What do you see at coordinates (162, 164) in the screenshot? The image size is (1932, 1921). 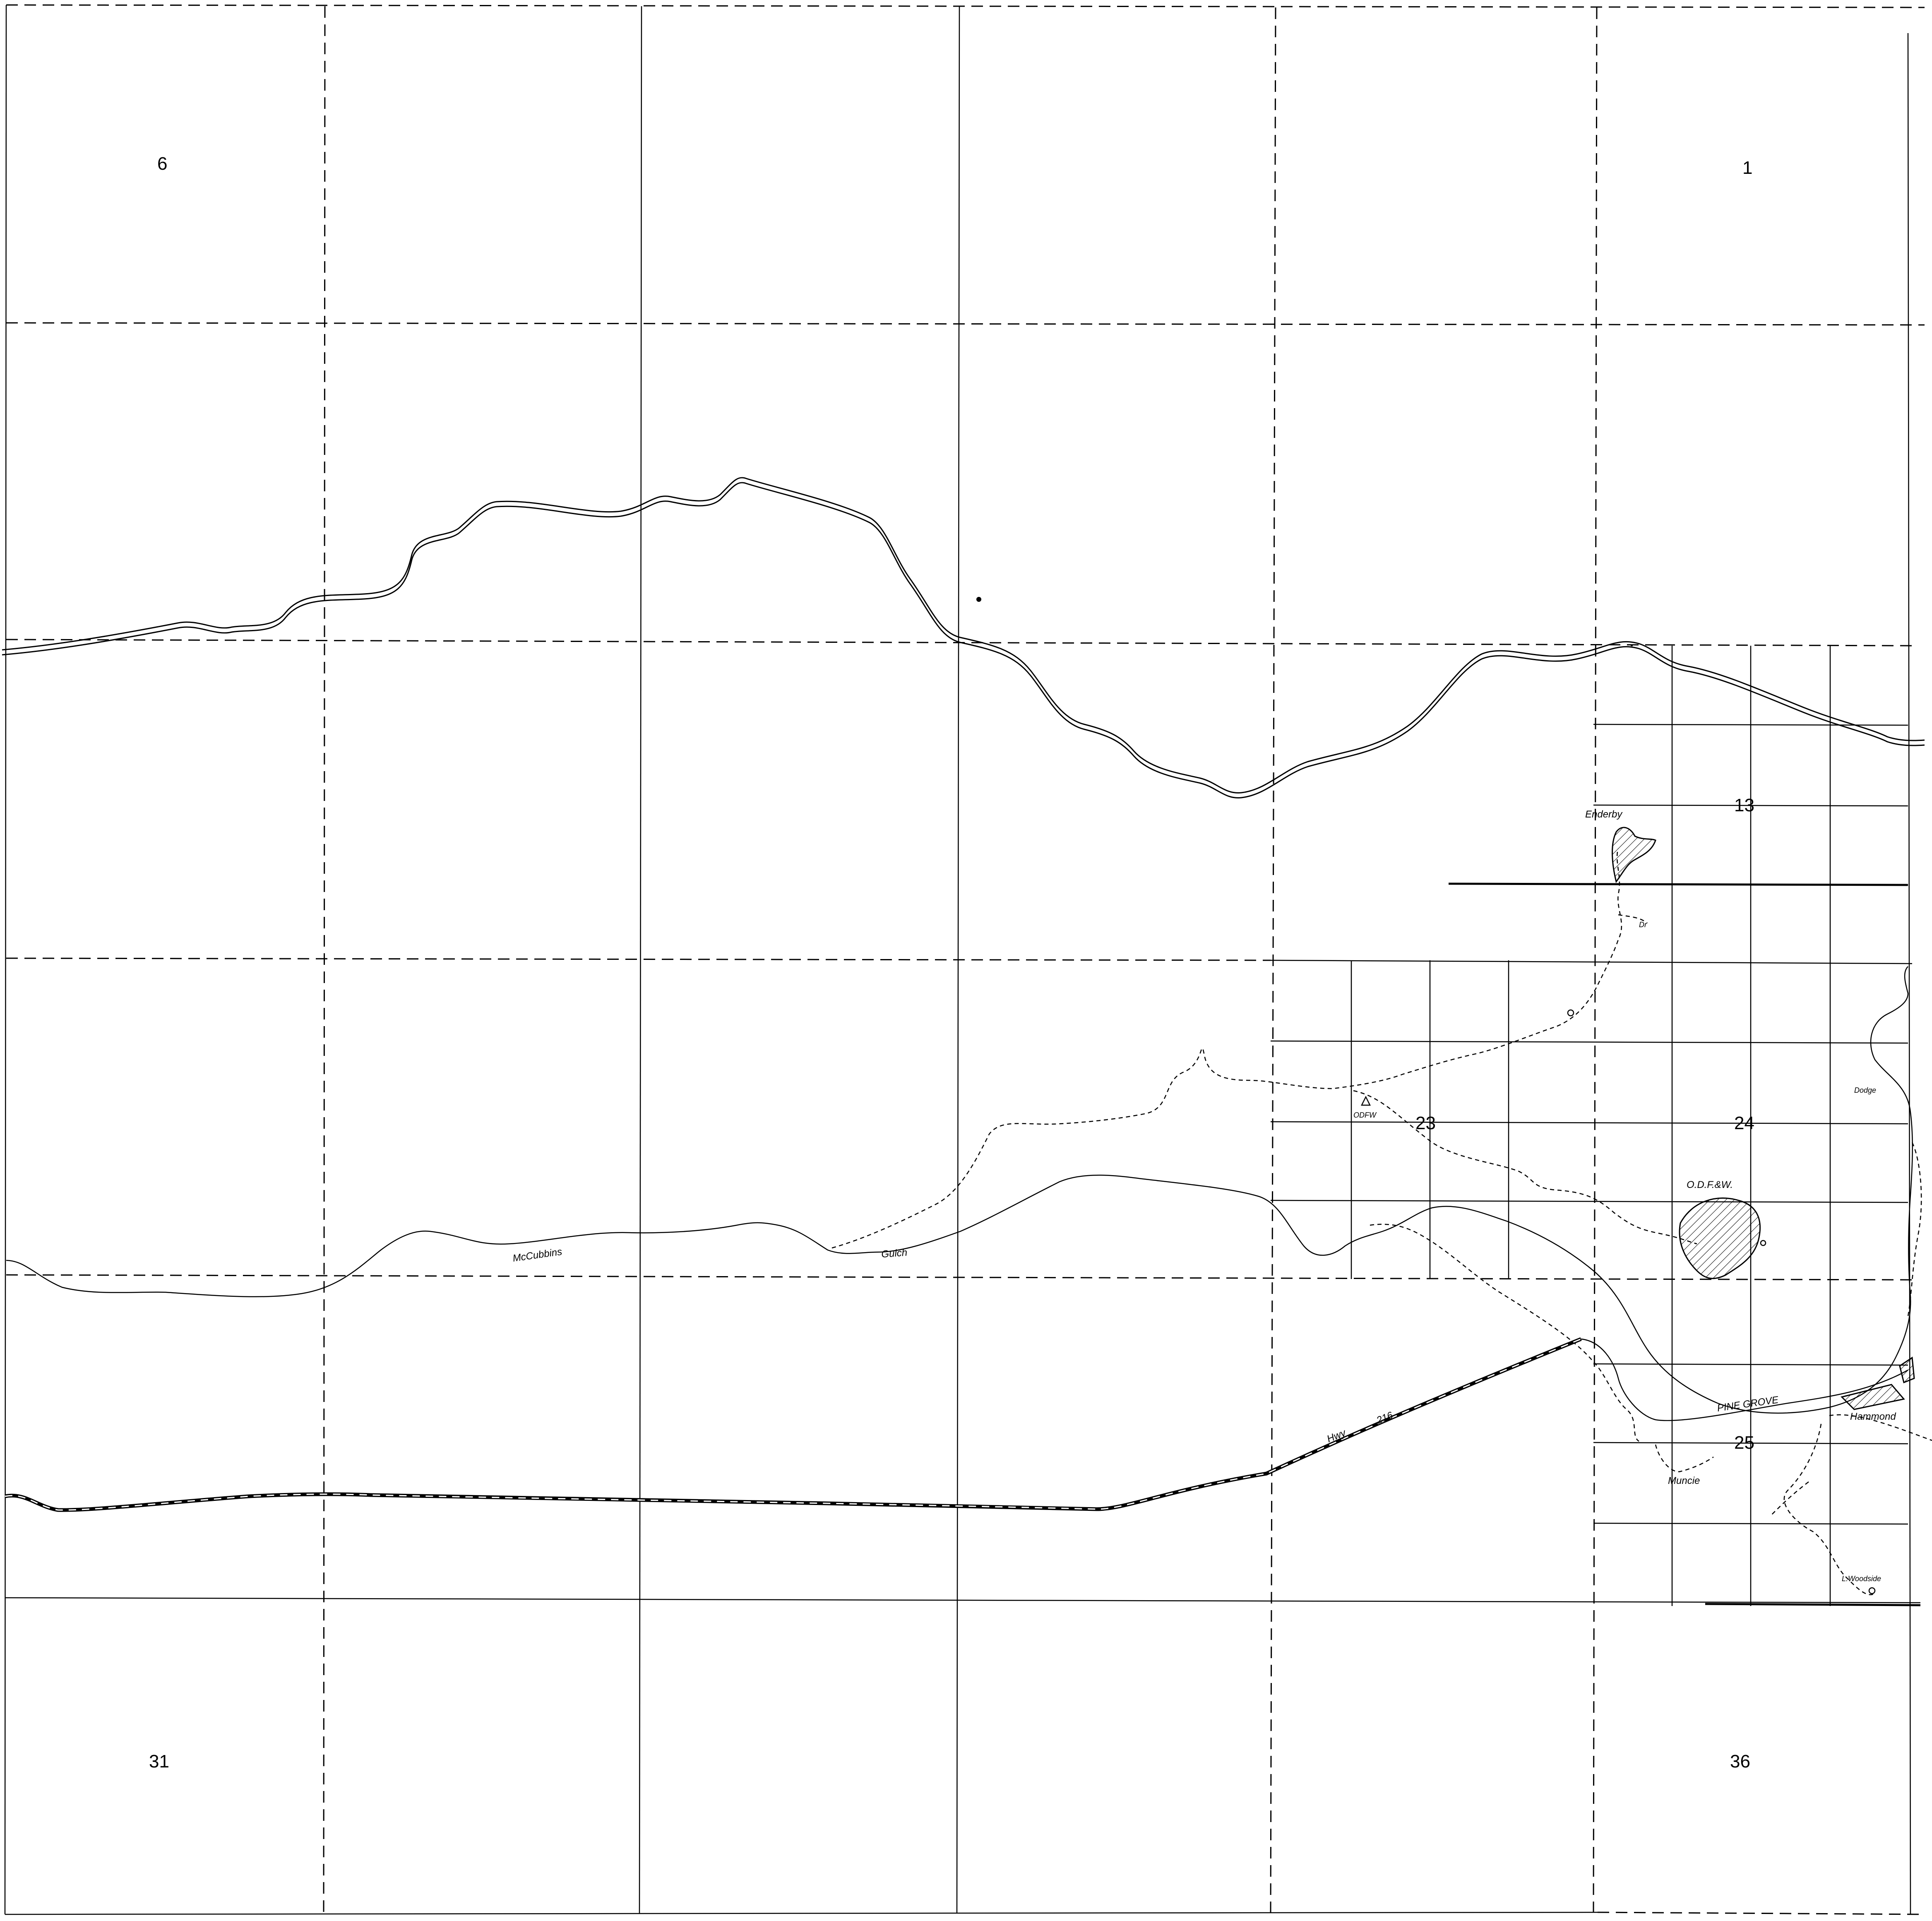 I see `section-number-6: 6` at bounding box center [162, 164].